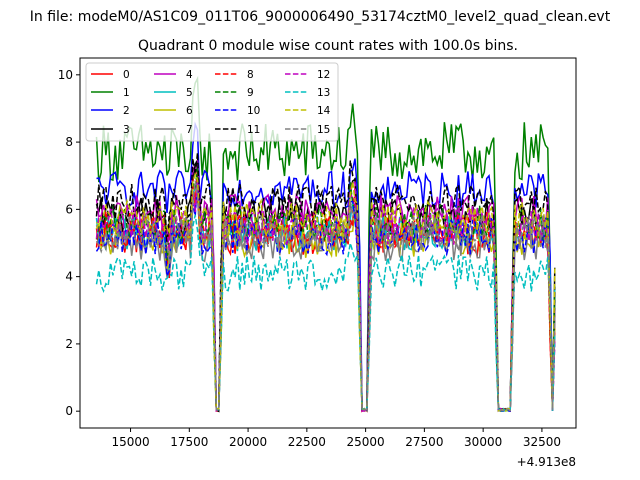 The image size is (640, 480). Describe the element at coordinates (69, 209) in the screenshot. I see `y-tick-label: 6` at that location.